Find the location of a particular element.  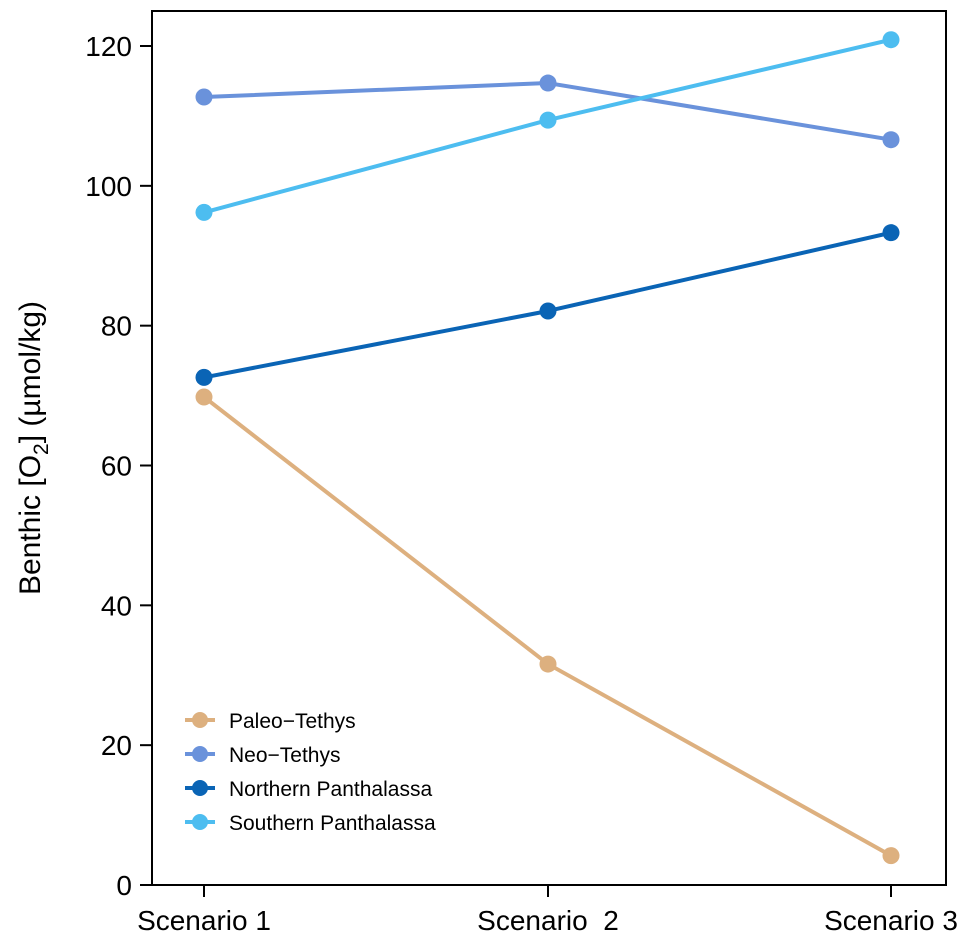

x-tick-label: Scenario 2 is located at coordinates (548, 920).